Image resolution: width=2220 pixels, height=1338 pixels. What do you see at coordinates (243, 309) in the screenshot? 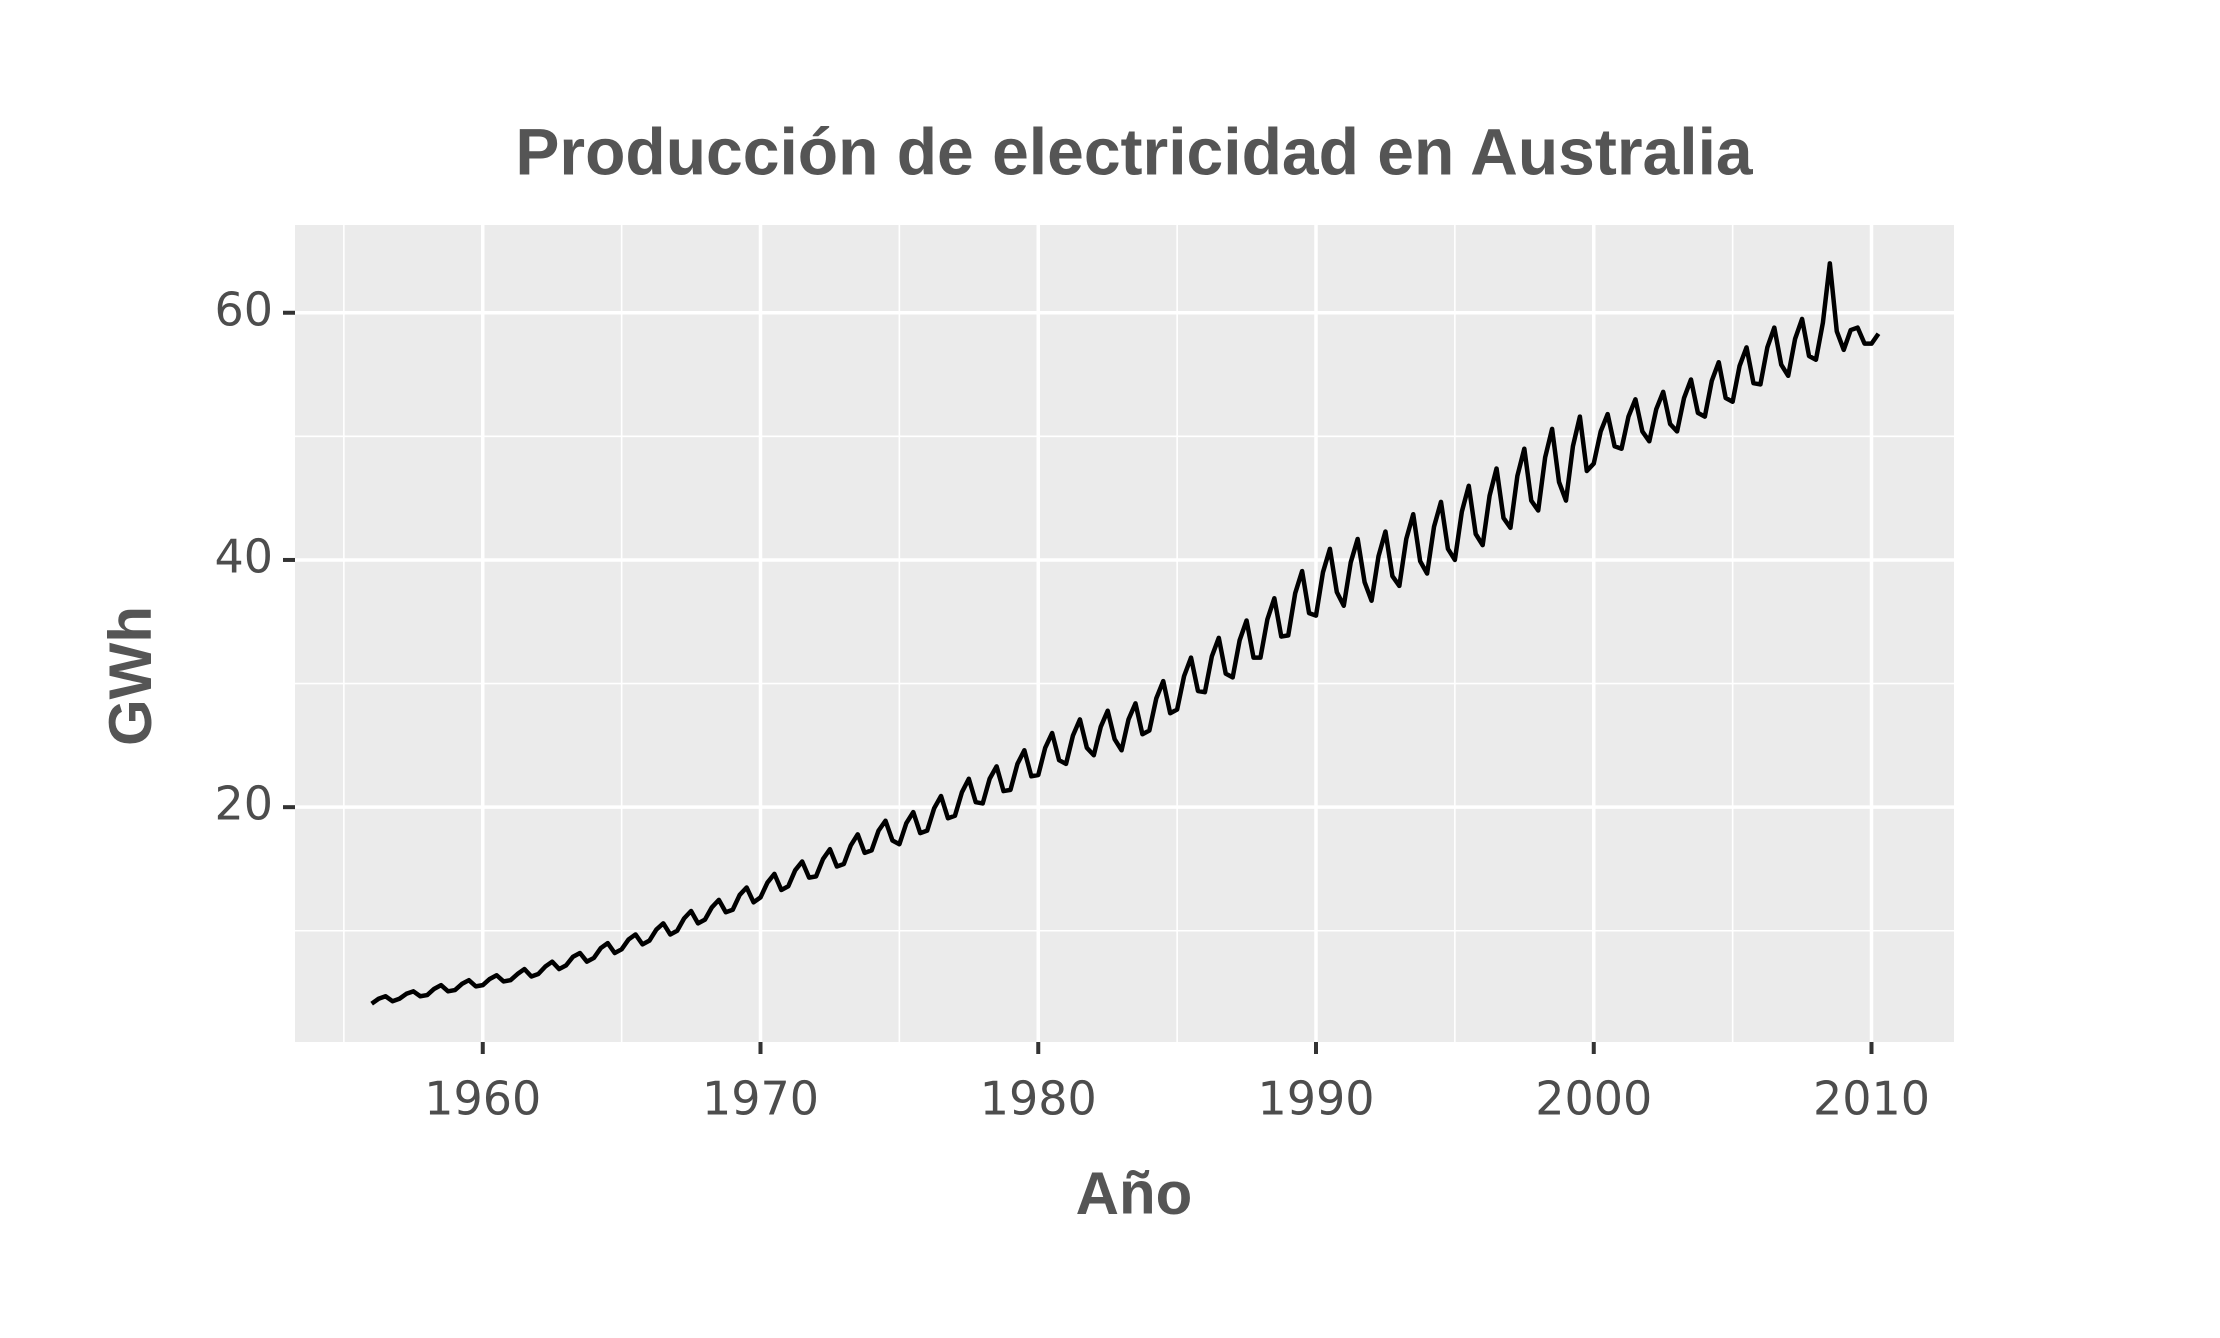
I see `y-tick-label: 60` at bounding box center [243, 309].